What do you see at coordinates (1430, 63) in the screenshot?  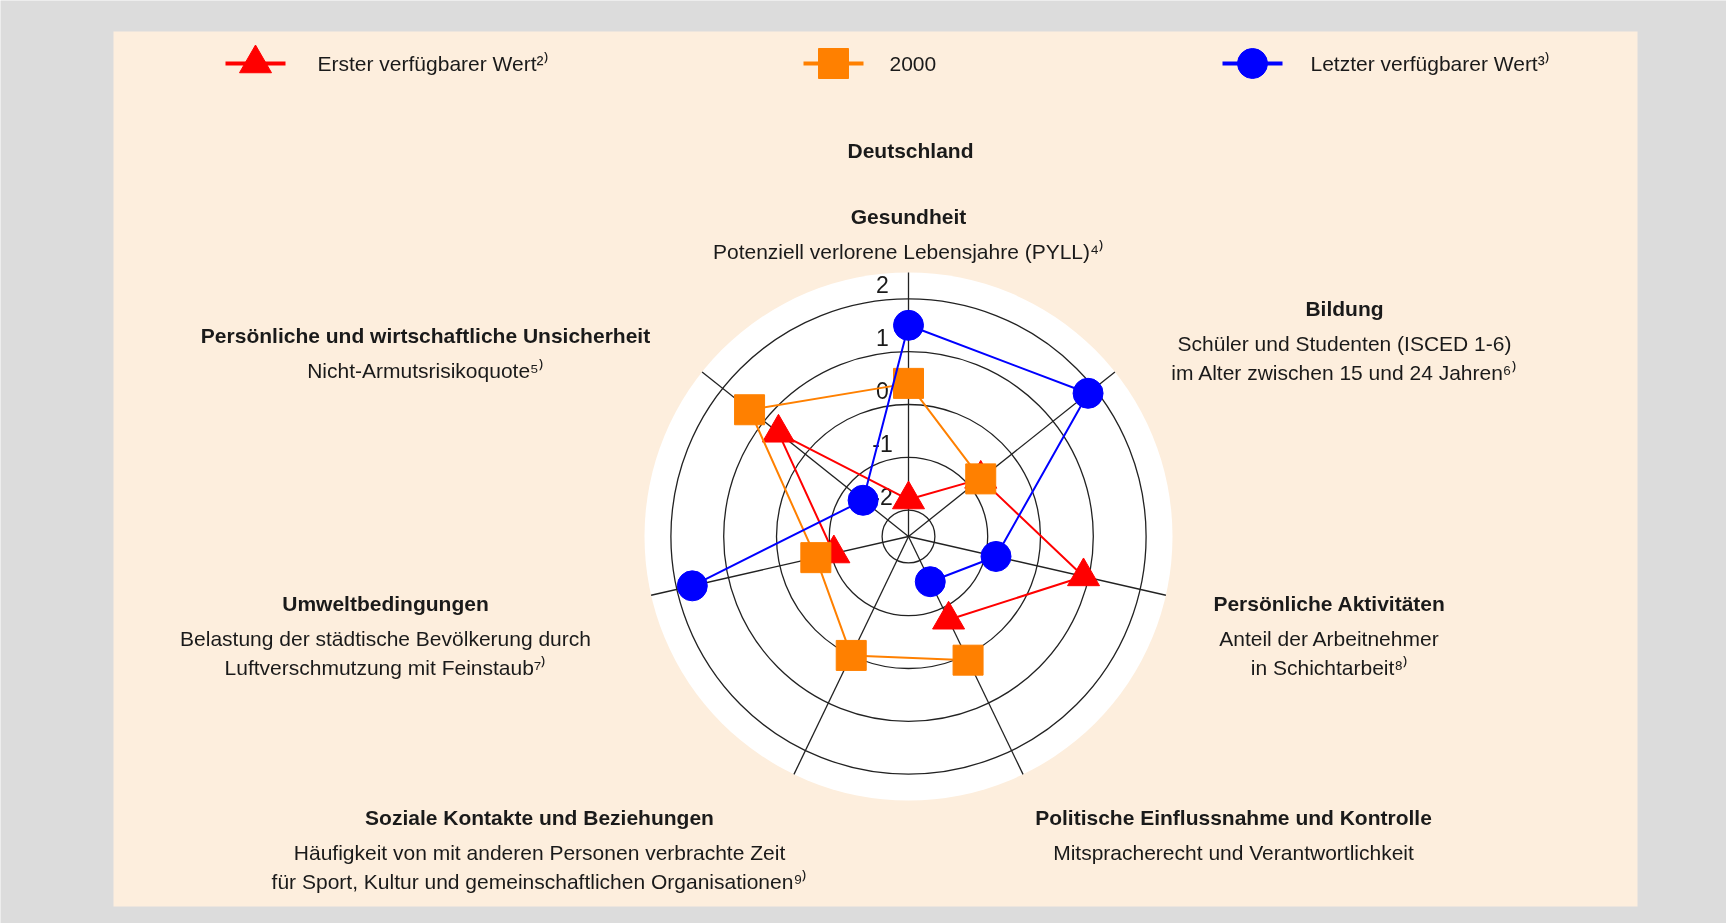 I see `legend-label: Letzter verfügbarer Wert³⁾` at bounding box center [1430, 63].